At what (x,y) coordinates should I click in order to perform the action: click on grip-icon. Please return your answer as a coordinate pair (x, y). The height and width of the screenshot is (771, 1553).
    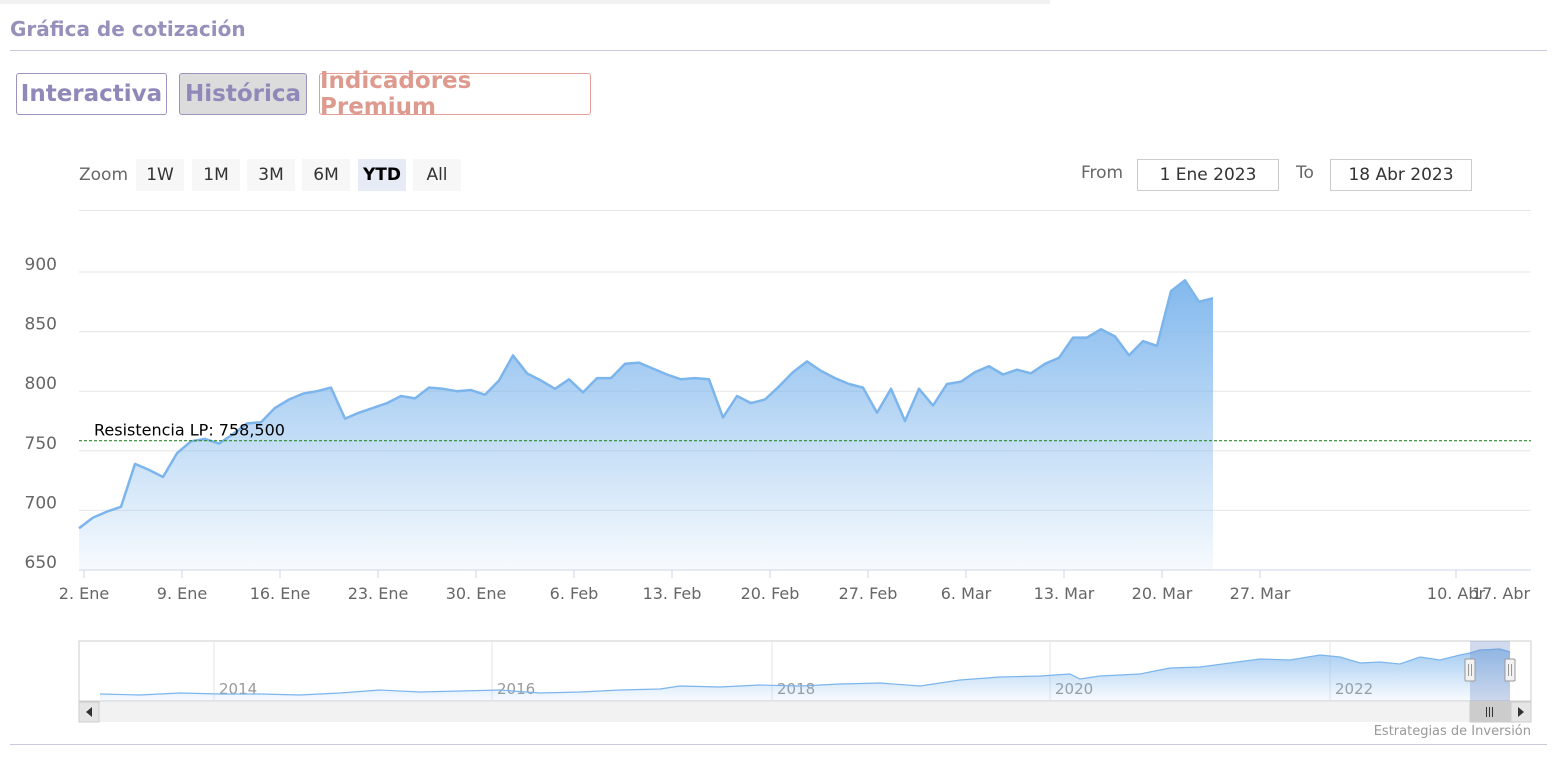
    Looking at the image, I should click on (1489, 712).